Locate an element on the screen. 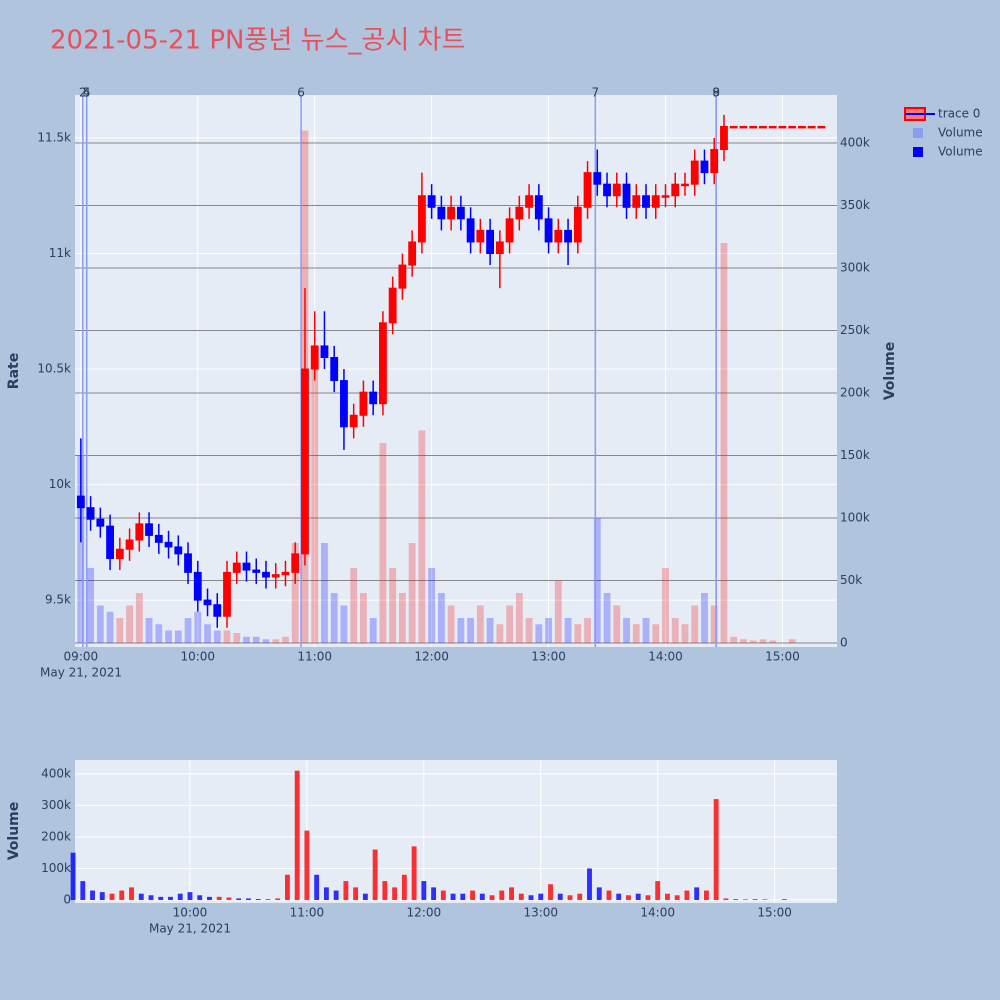 This screenshot has height=1000, width=1000. x-date-label: May 21, 2021 is located at coordinates (81, 673).